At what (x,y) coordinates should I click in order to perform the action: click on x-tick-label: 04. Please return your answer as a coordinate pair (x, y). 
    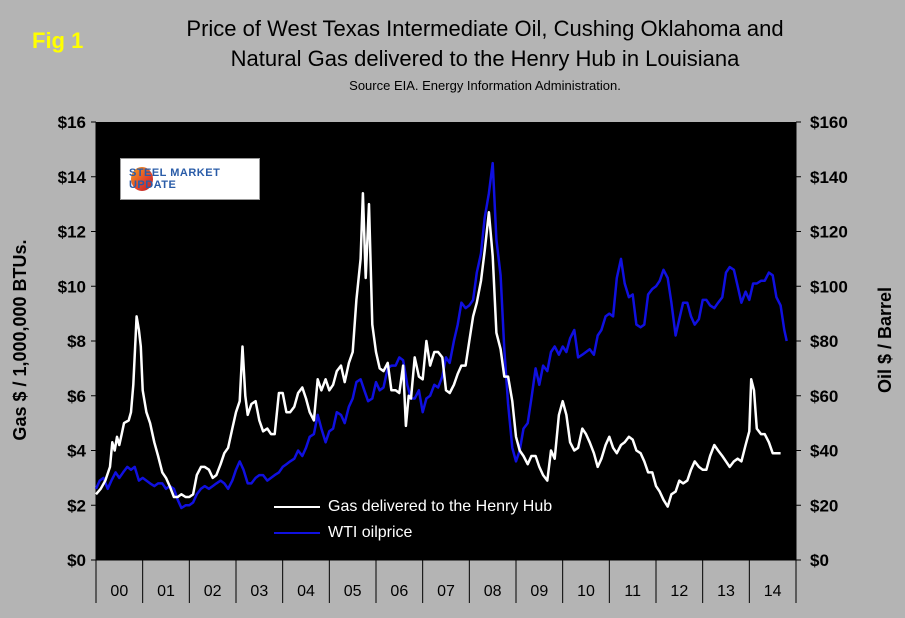
    Looking at the image, I should click on (306, 591).